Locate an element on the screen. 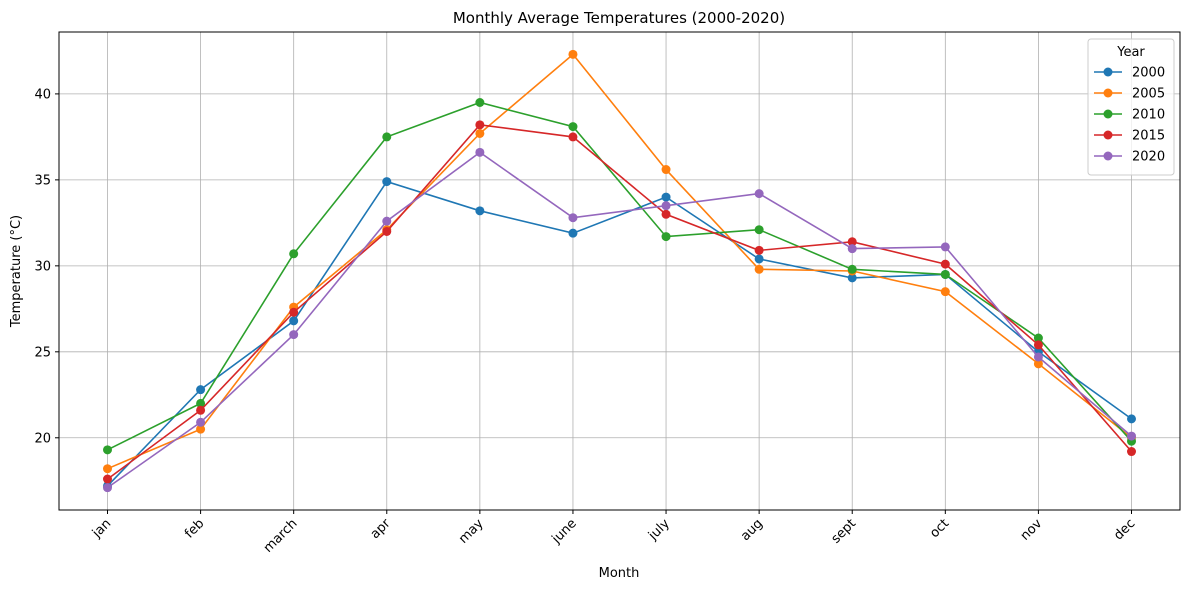 The height and width of the screenshot is (590, 1189). legend-label: 2010 is located at coordinates (1148, 115).